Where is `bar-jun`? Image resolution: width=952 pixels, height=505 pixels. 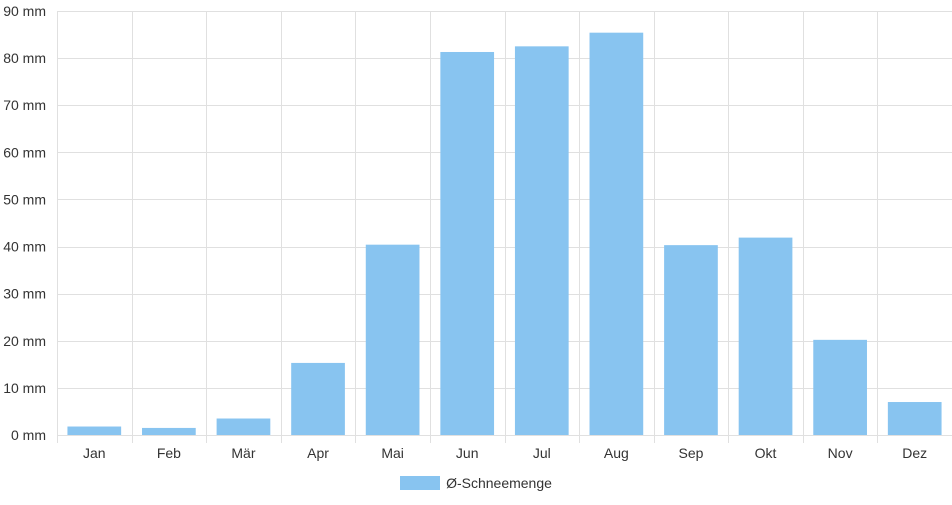
bar-jun is located at coordinates (467, 243).